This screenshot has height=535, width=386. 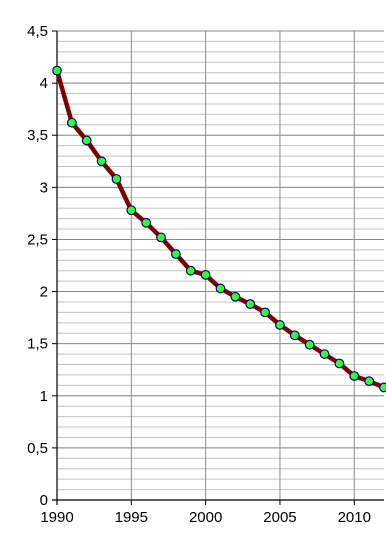 I want to click on y-tick-label: 3, so click(x=44, y=187).